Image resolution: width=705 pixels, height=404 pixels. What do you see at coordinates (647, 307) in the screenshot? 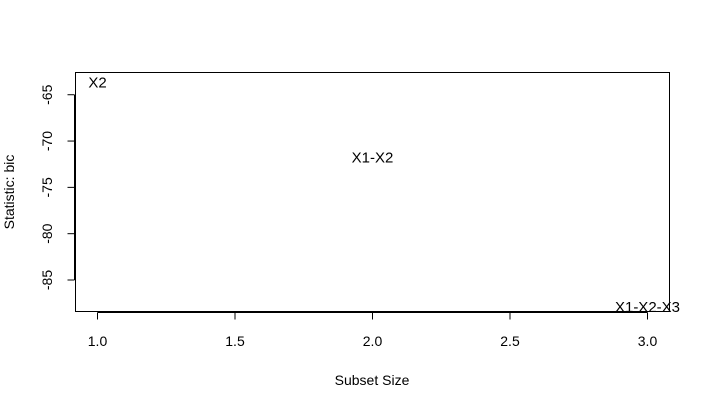
I see `point-label: X1-X2-X3` at bounding box center [647, 307].